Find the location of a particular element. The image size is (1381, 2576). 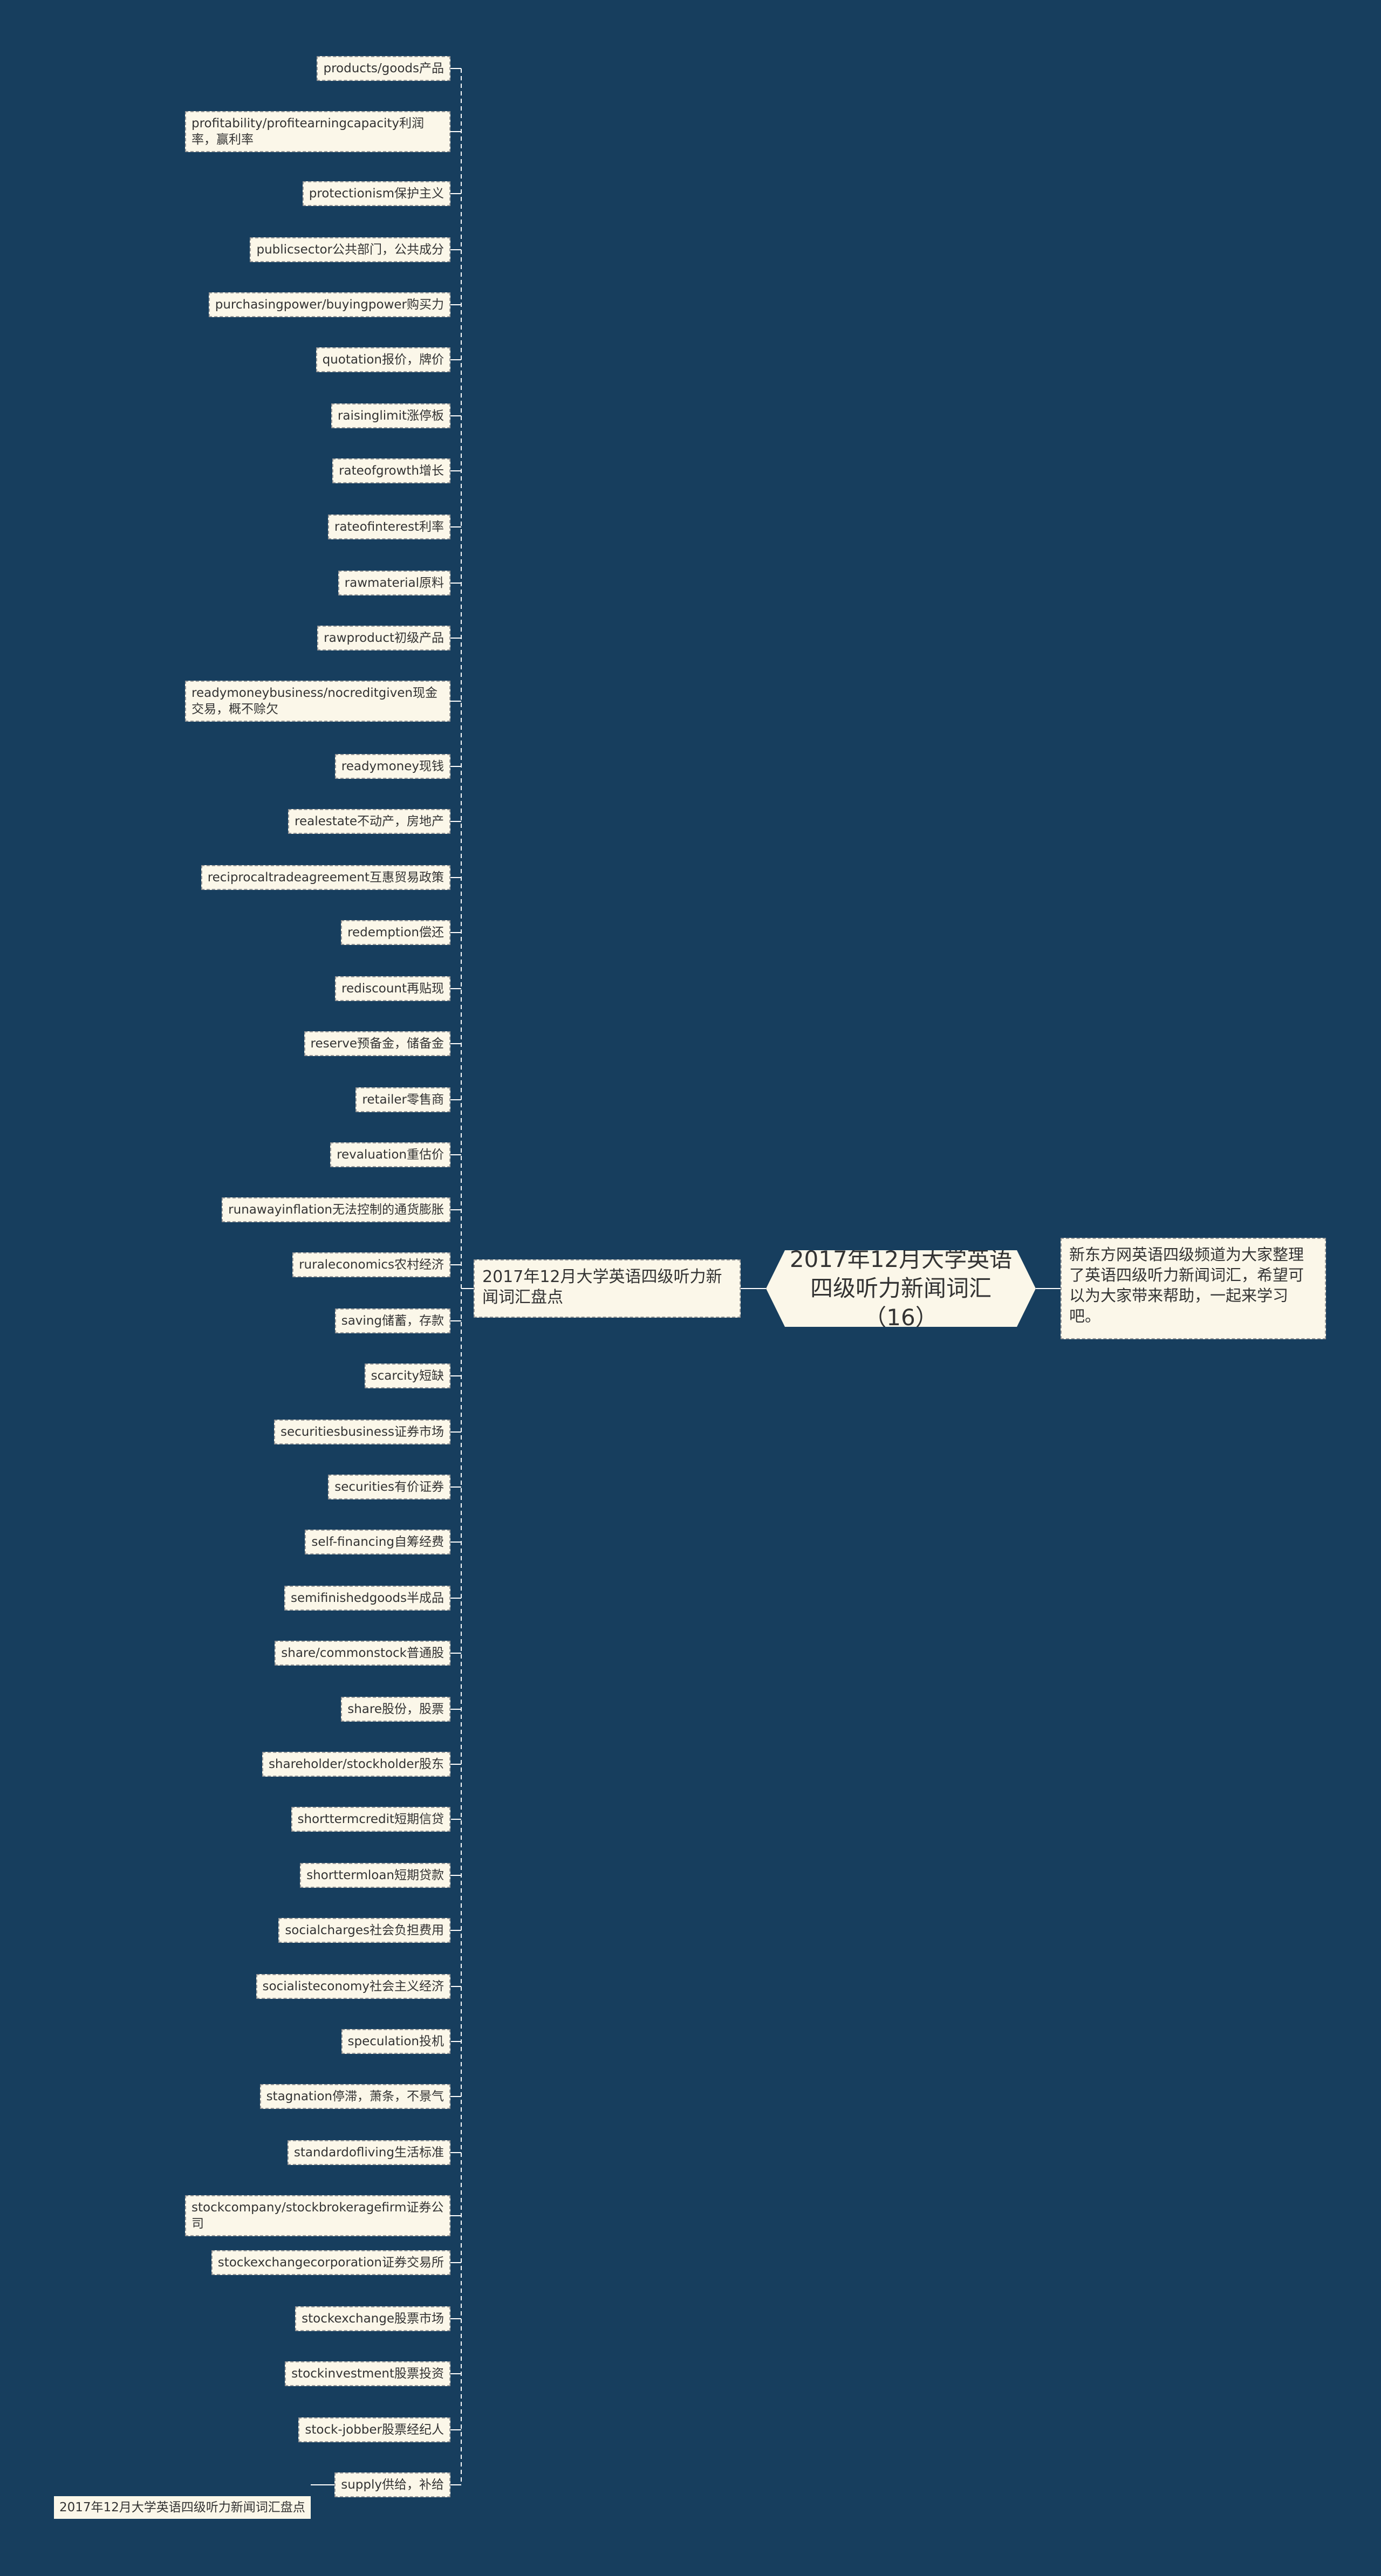

leaf-label: socialisteconomy社会主义经济 is located at coordinates (353, 1986).